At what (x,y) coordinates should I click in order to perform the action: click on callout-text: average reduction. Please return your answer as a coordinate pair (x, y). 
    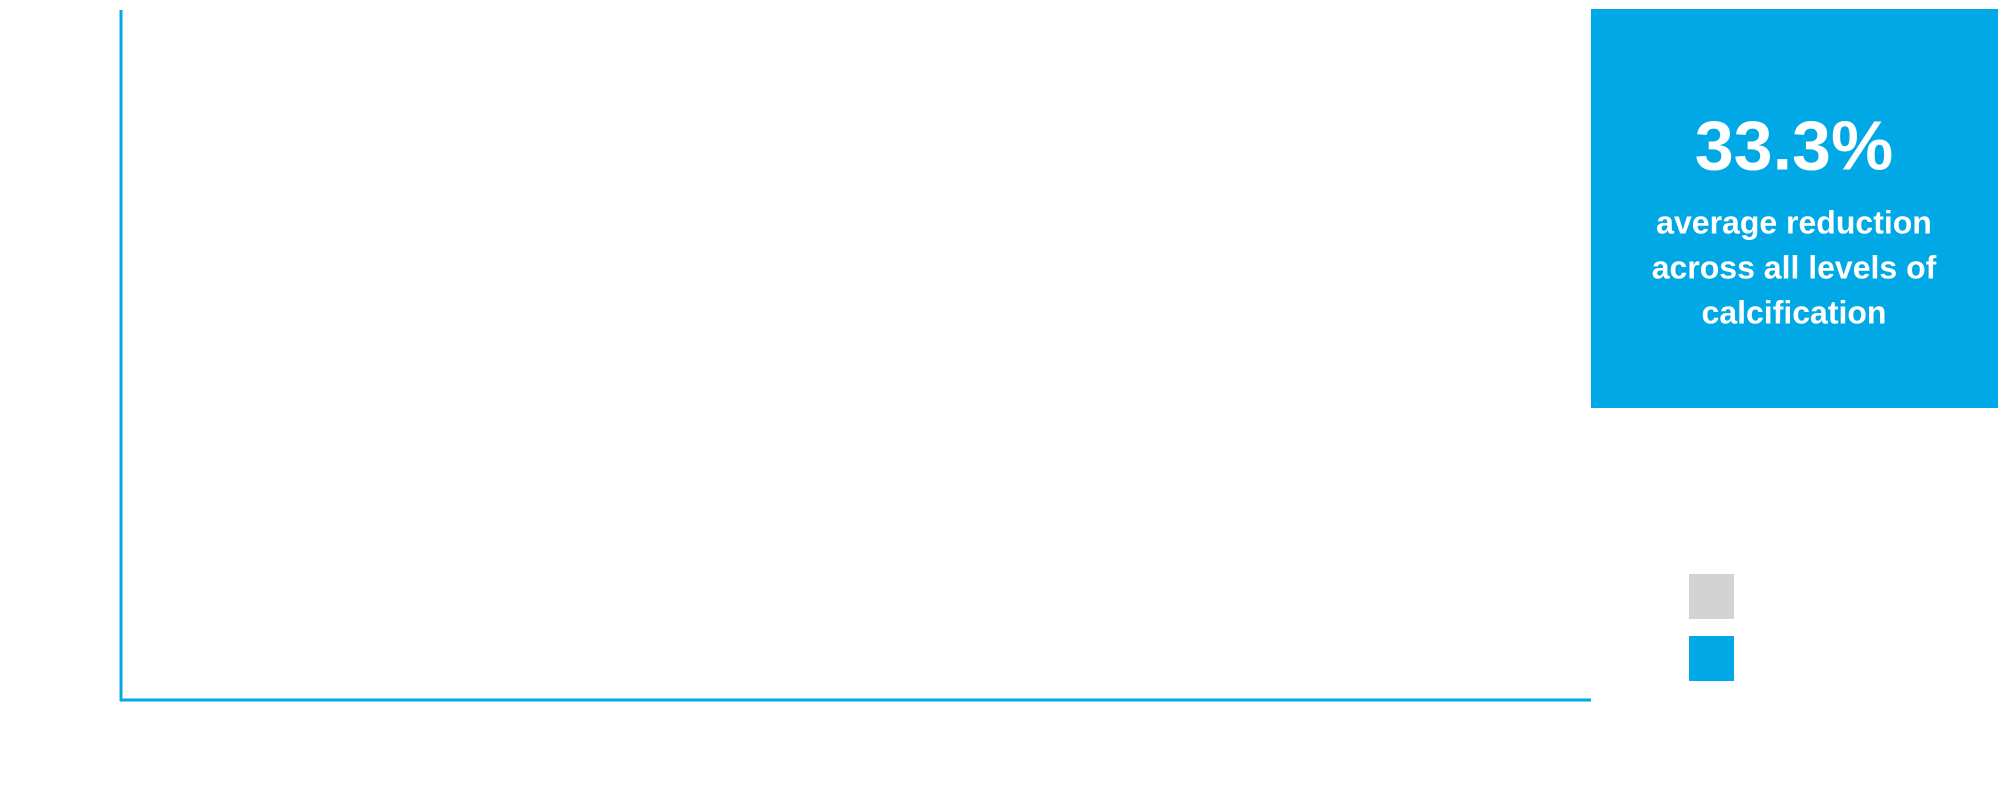
    Looking at the image, I should click on (1794, 222).